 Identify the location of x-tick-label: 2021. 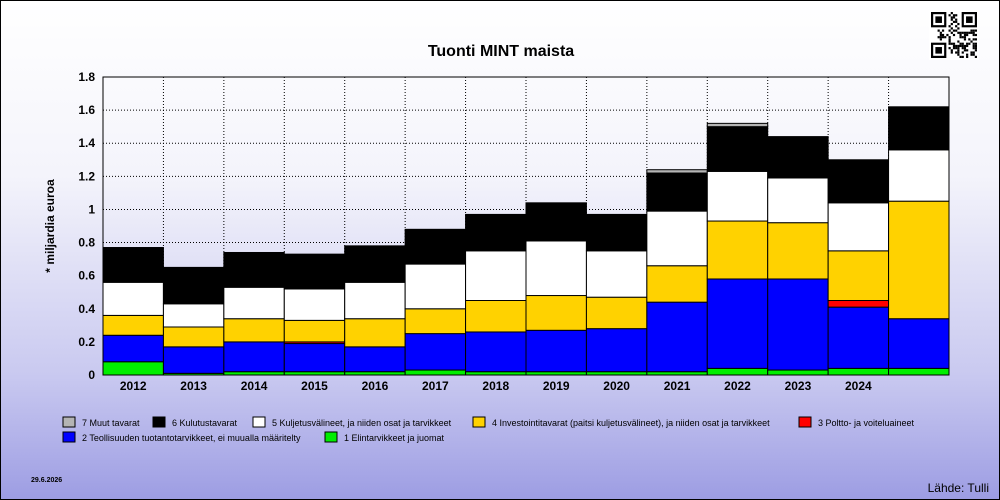
(677, 386).